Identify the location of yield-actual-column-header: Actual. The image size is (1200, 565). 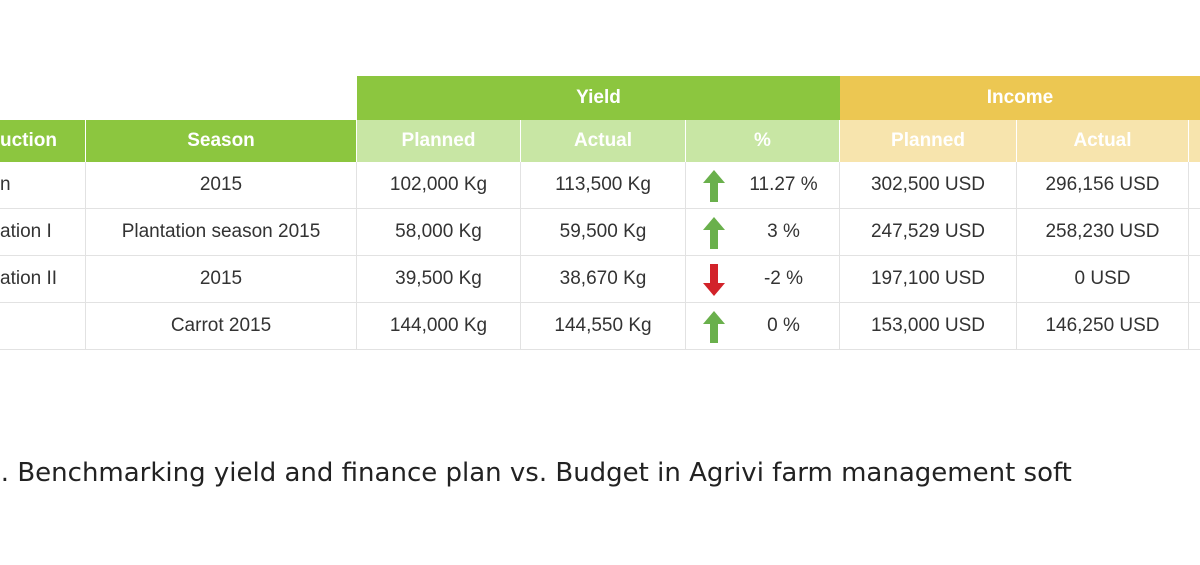
(603, 141).